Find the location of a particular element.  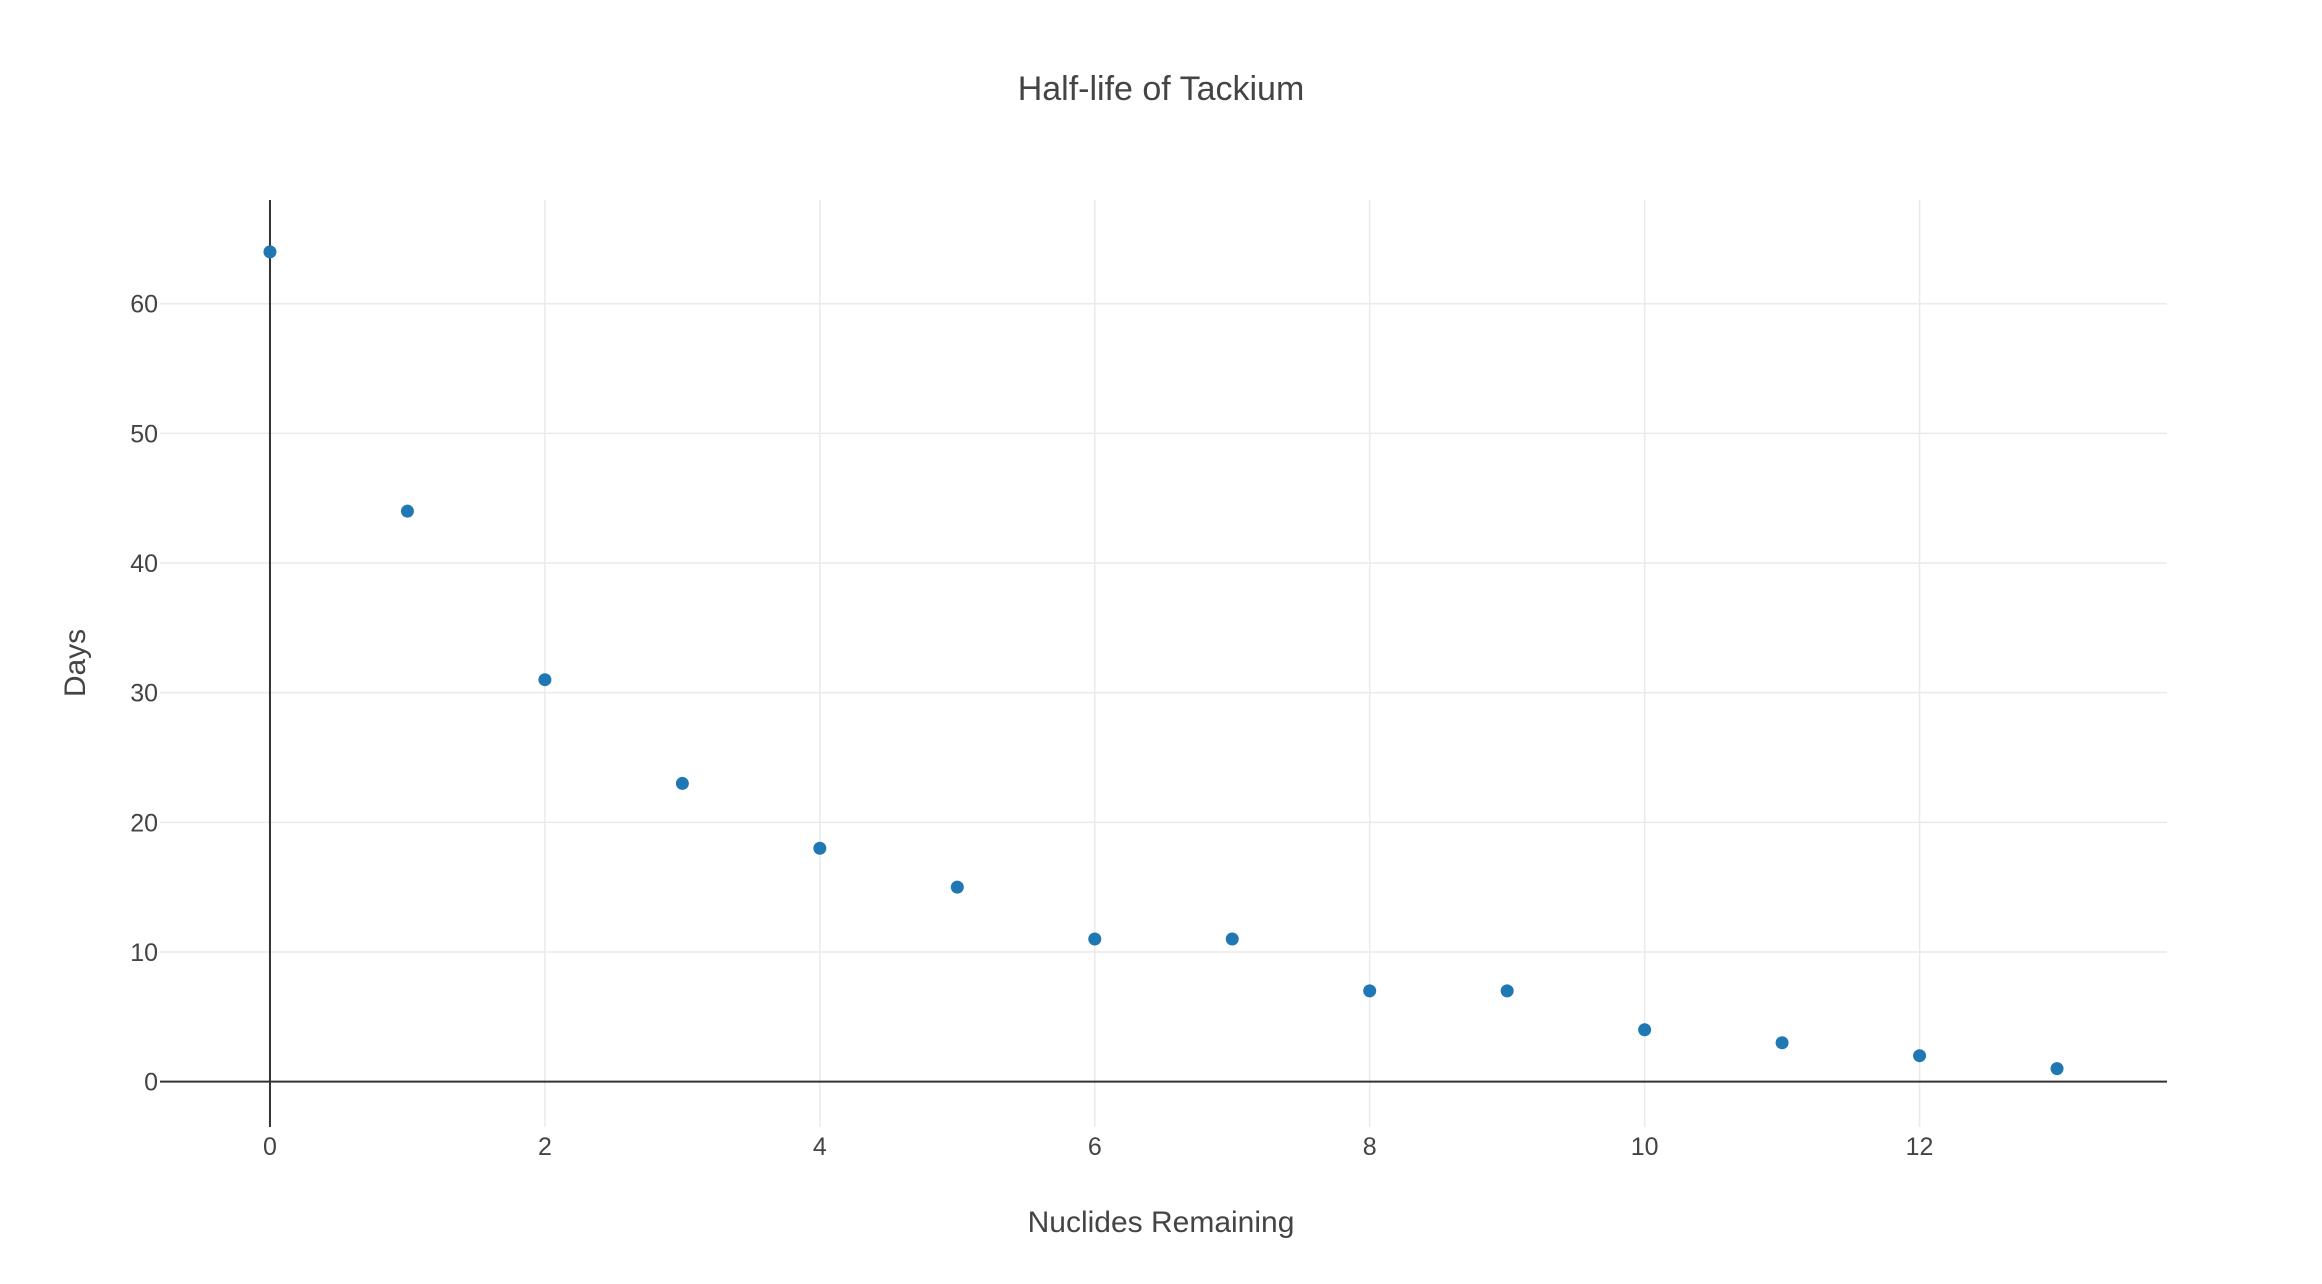

chart-title: Half-life of Tackium is located at coordinates (1161, 89).